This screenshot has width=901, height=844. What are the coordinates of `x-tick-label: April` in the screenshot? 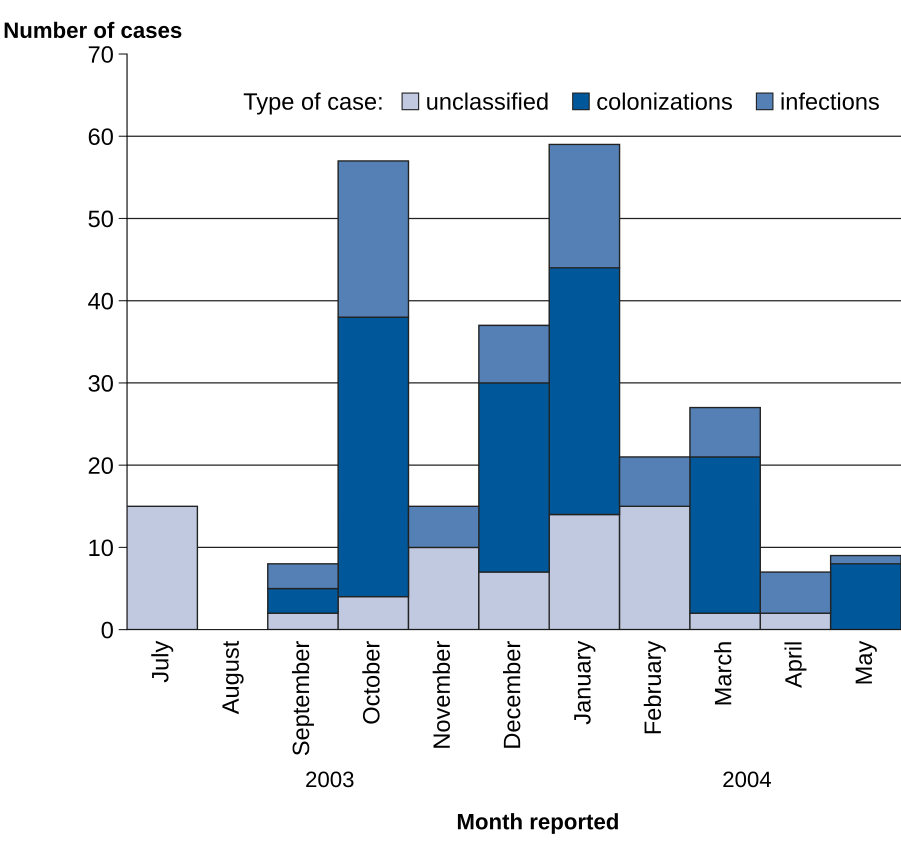 It's located at (795, 665).